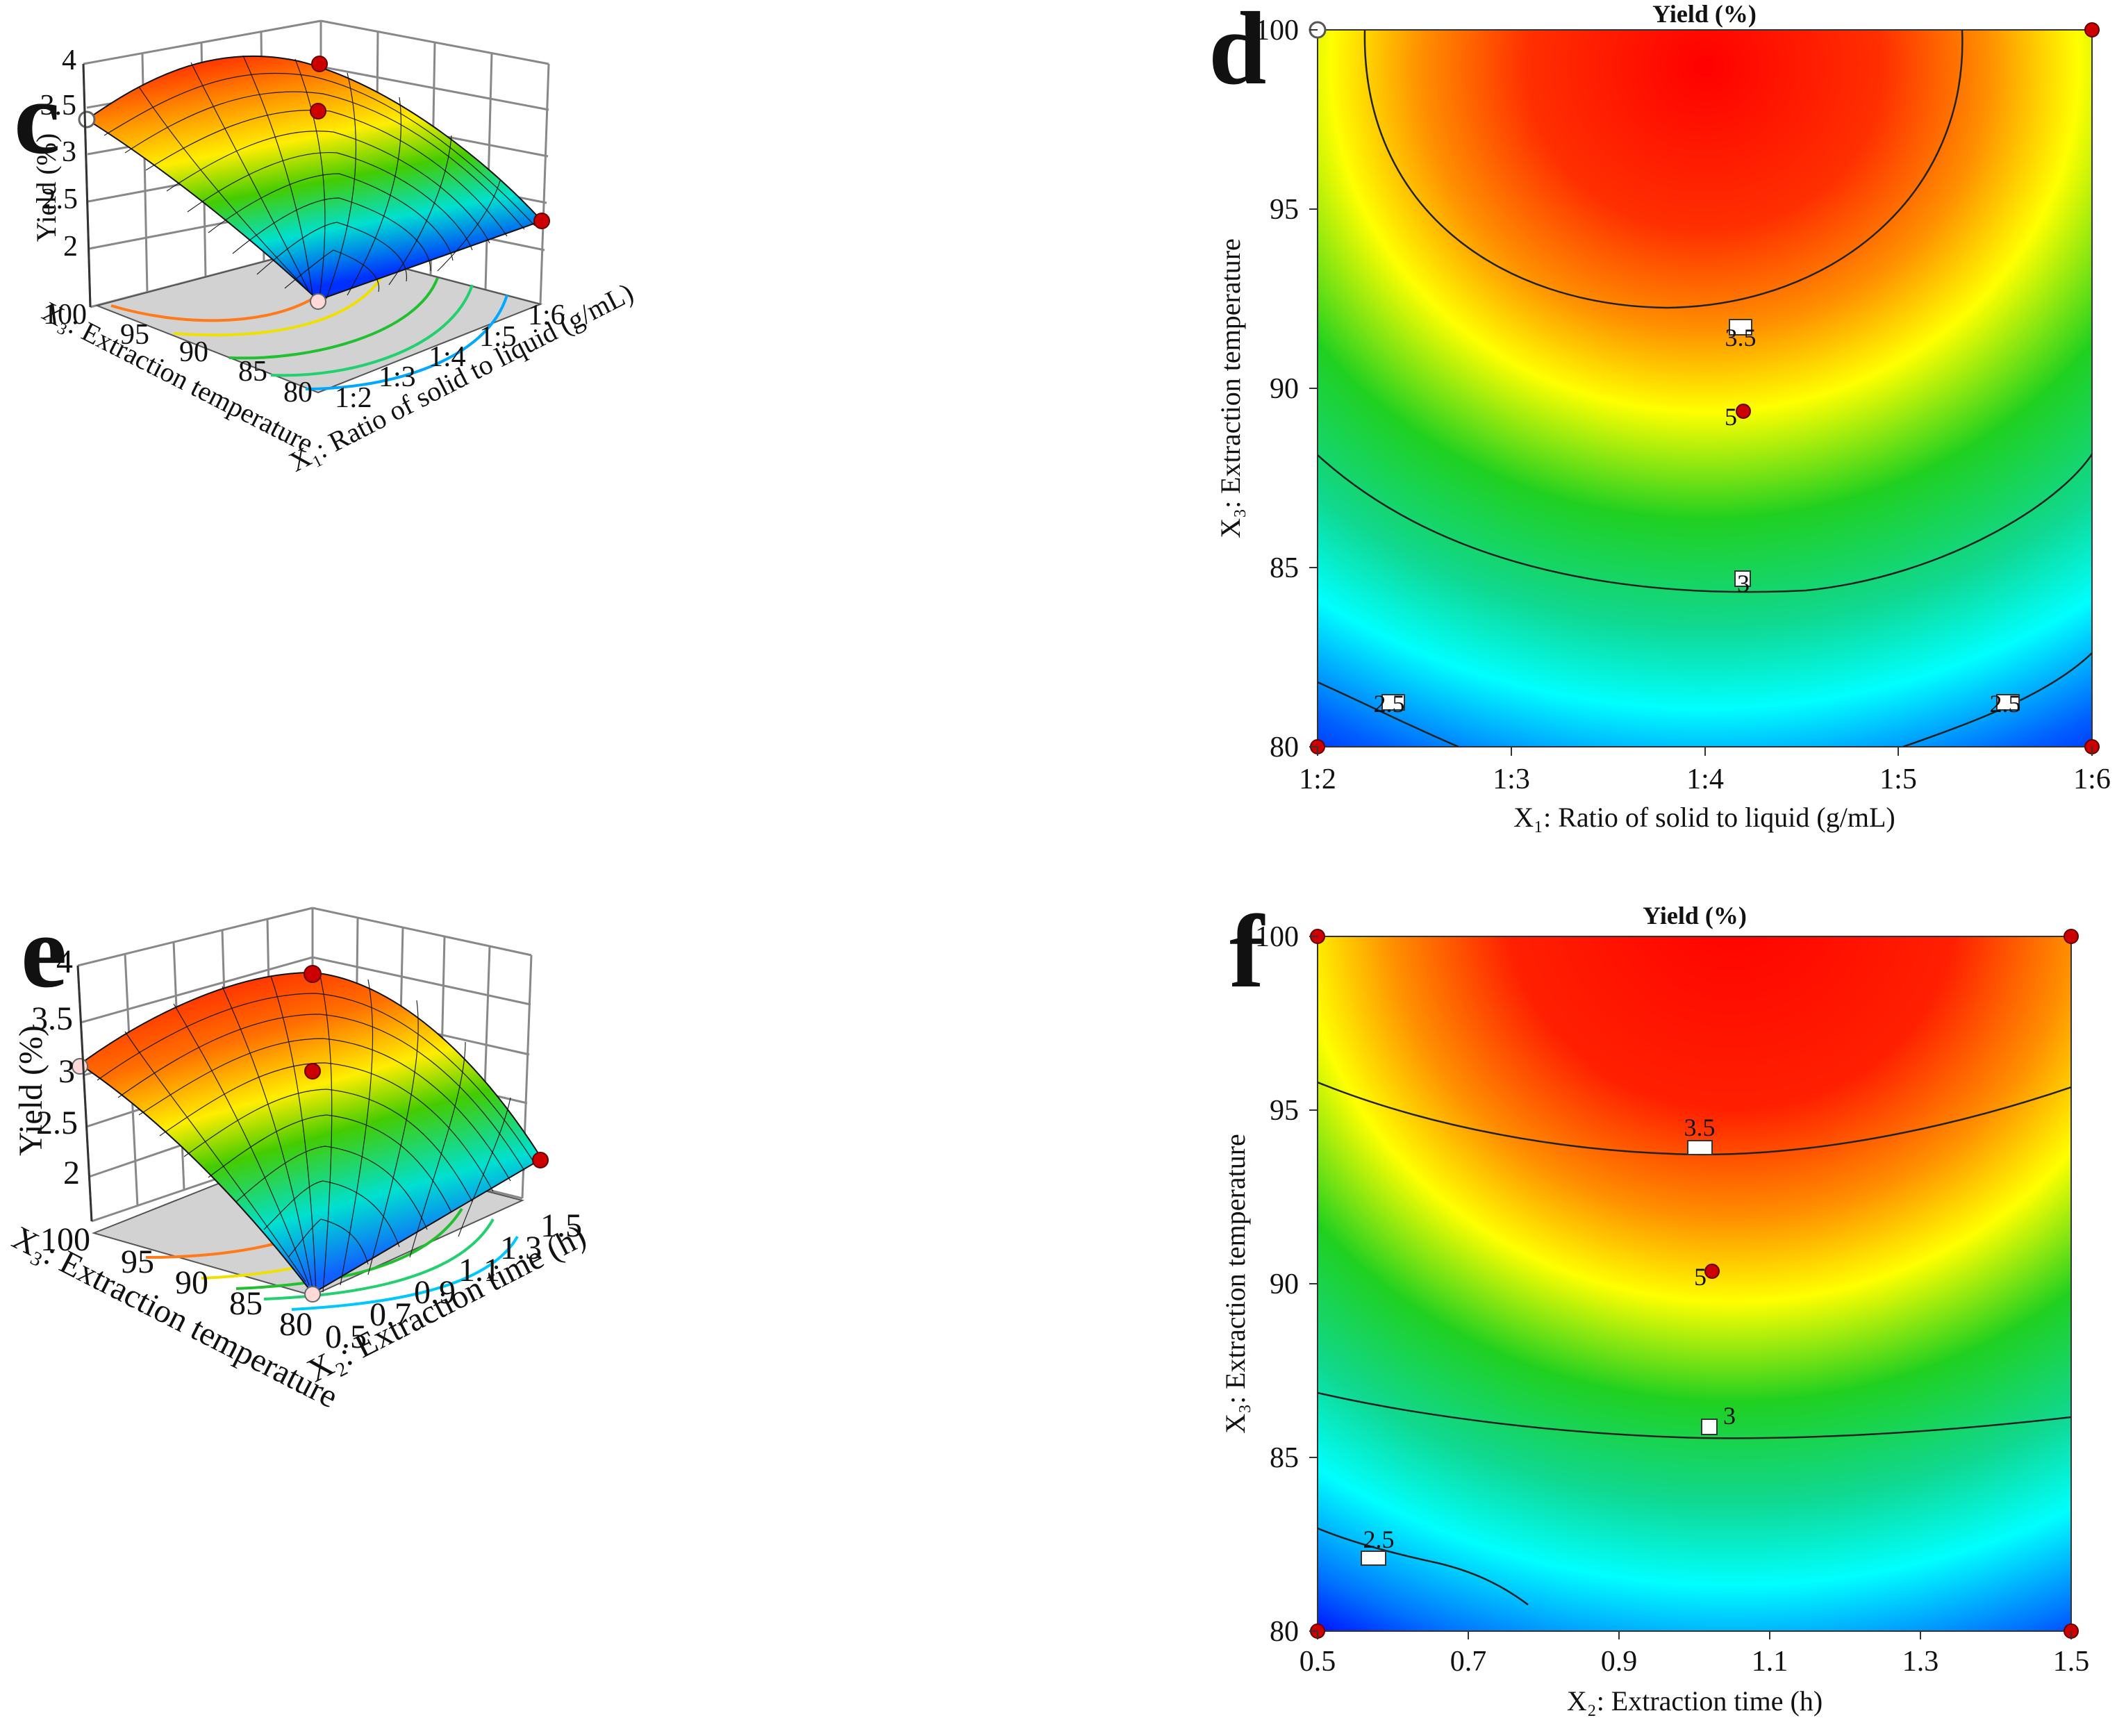 This screenshot has width=2117, height=1736. I want to click on z-tick: 3, so click(66, 1071).